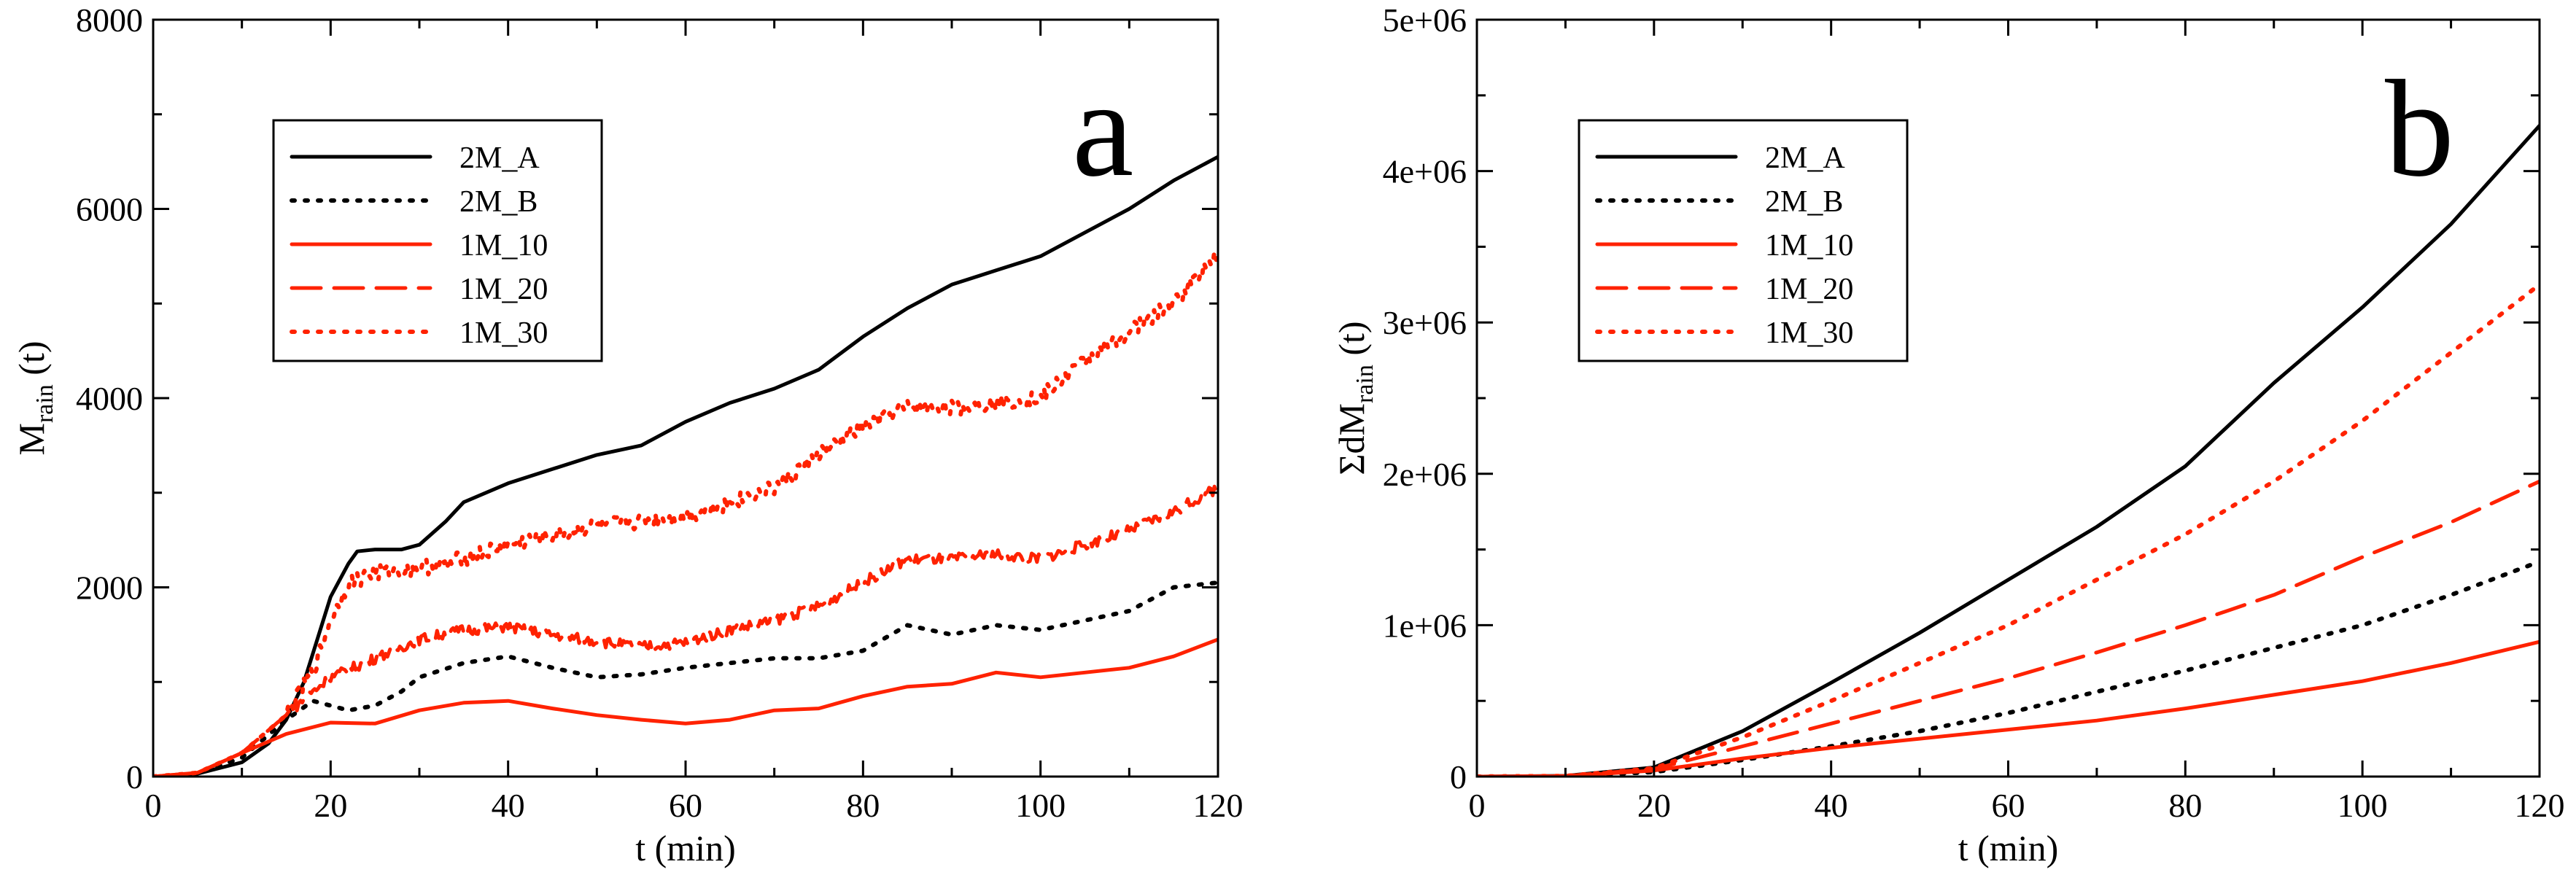 The width and height of the screenshot is (2576, 875). What do you see at coordinates (110, 20) in the screenshot?
I see `y-tick-label: 8000` at bounding box center [110, 20].